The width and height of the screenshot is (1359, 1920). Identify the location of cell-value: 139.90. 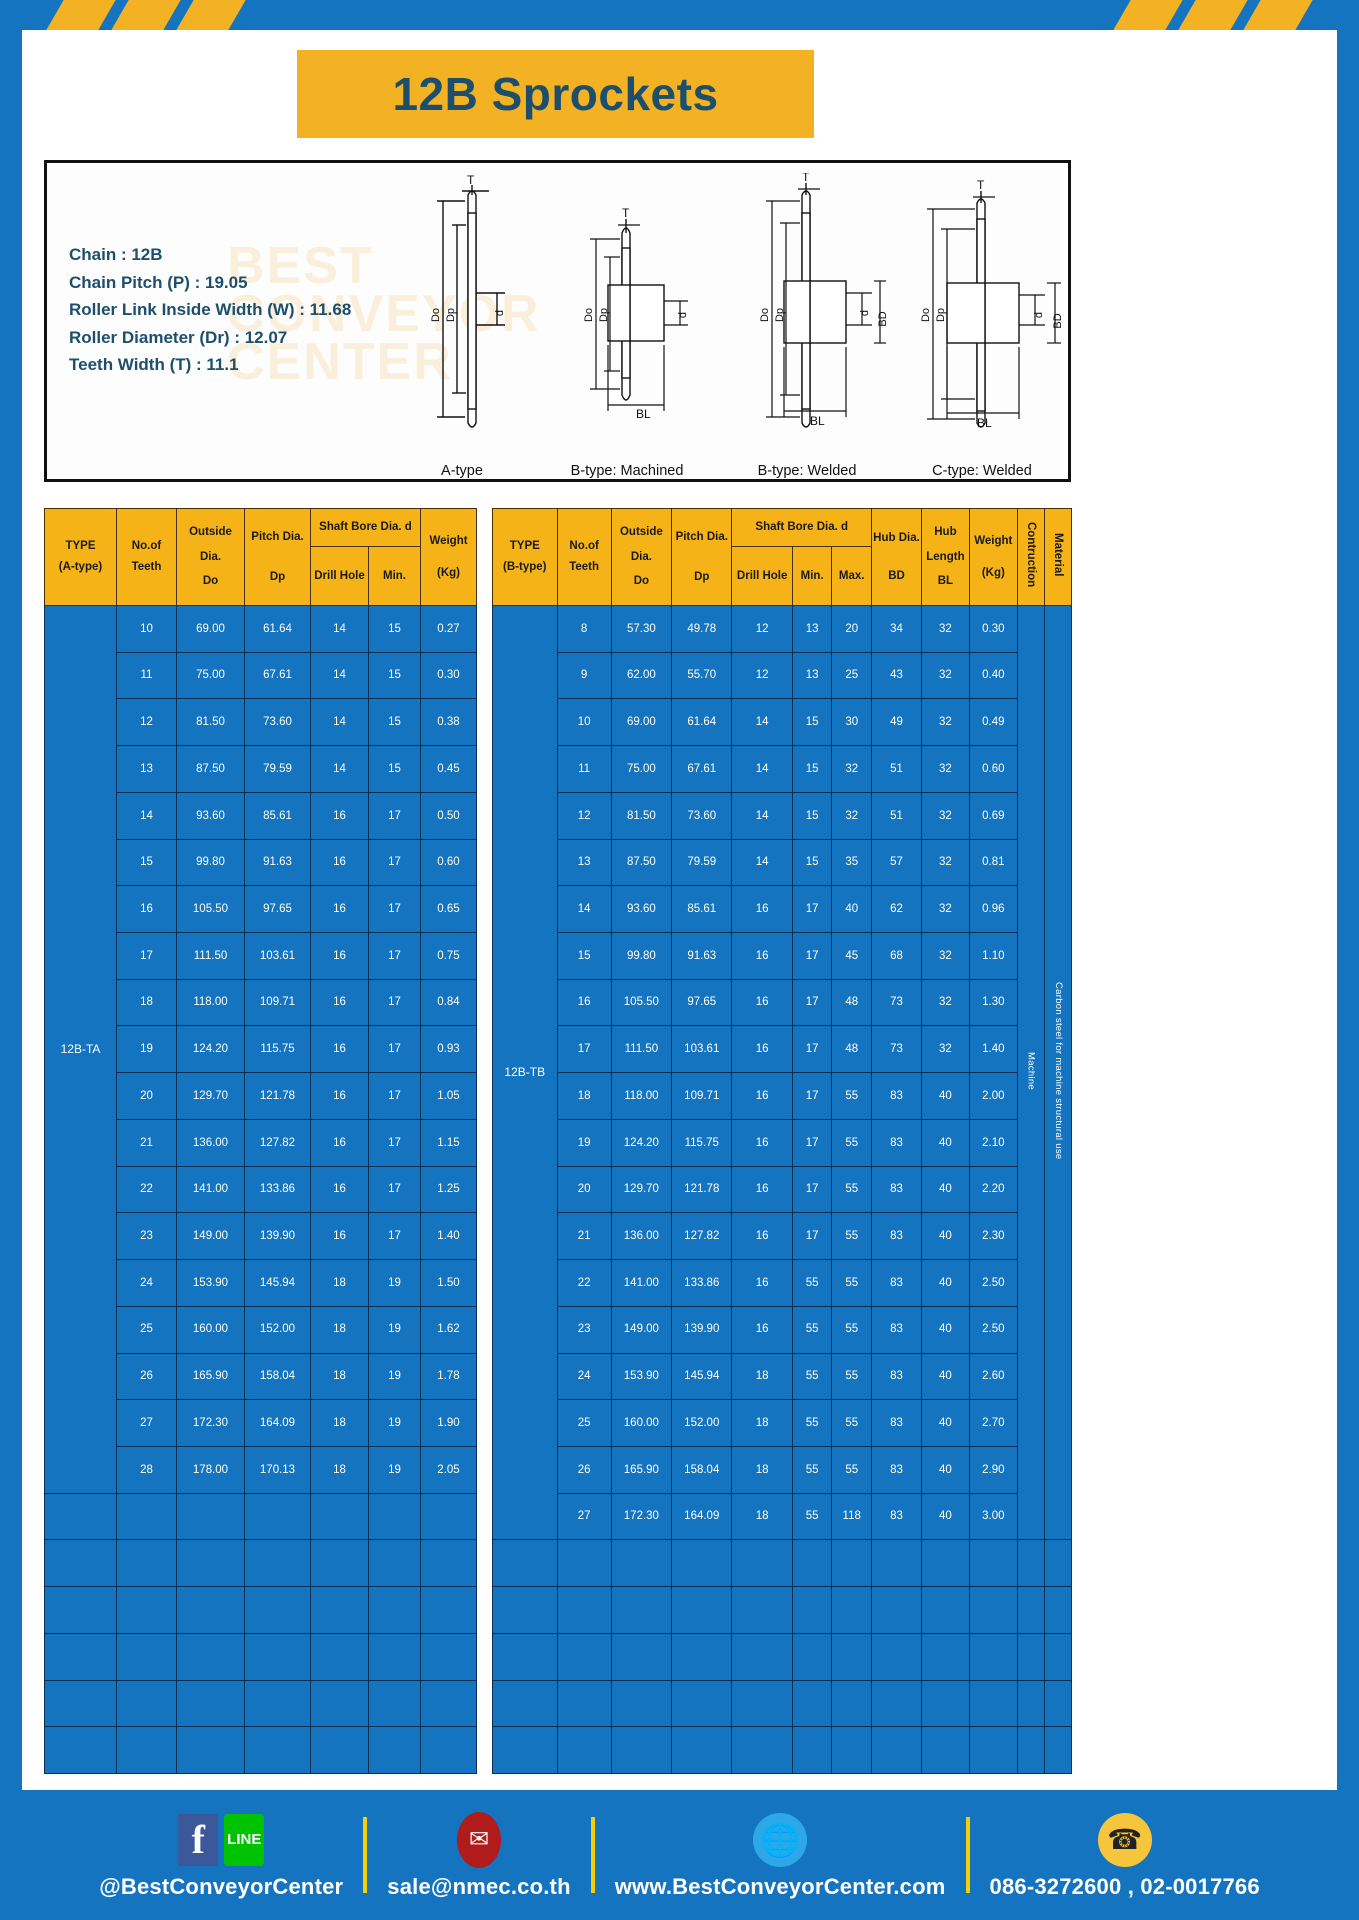
(702, 1329).